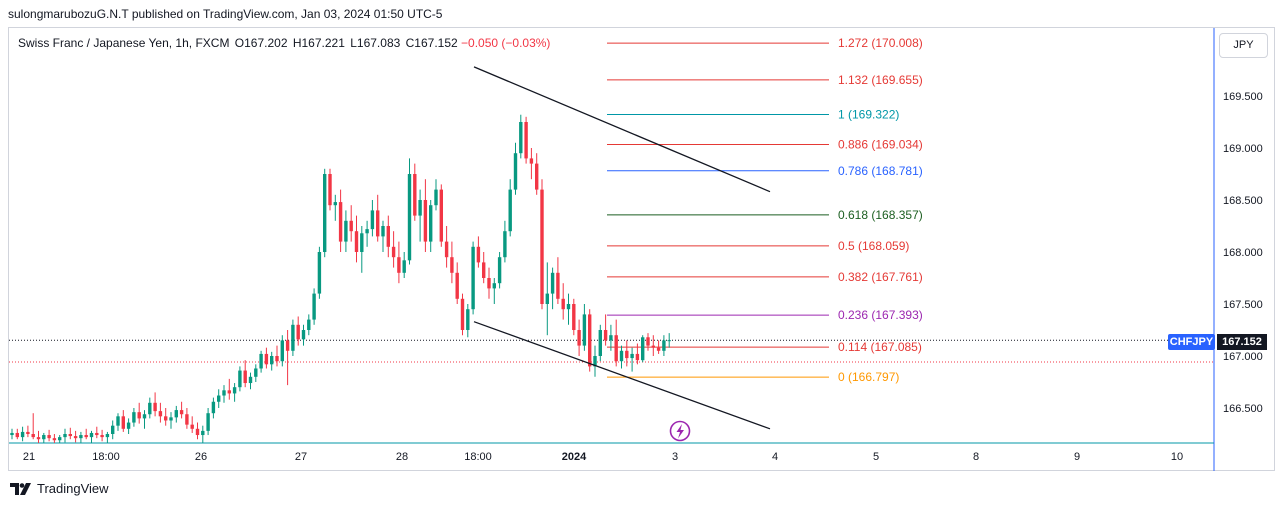  What do you see at coordinates (301, 457) in the screenshot?
I see `time-tick-label: 27` at bounding box center [301, 457].